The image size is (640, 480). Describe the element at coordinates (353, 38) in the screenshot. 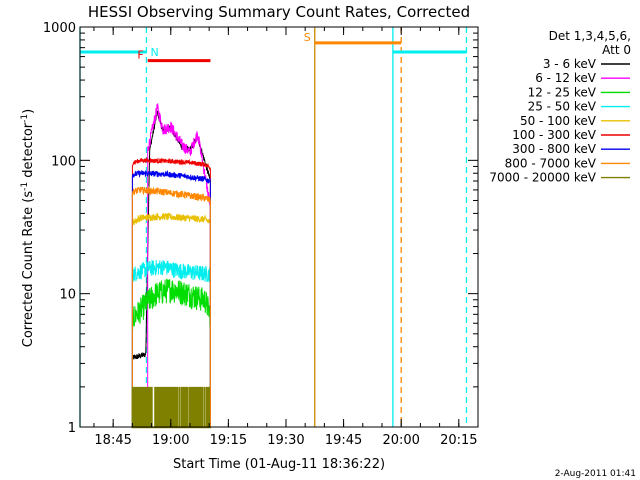

I see `annotation-saa-4: S` at that location.